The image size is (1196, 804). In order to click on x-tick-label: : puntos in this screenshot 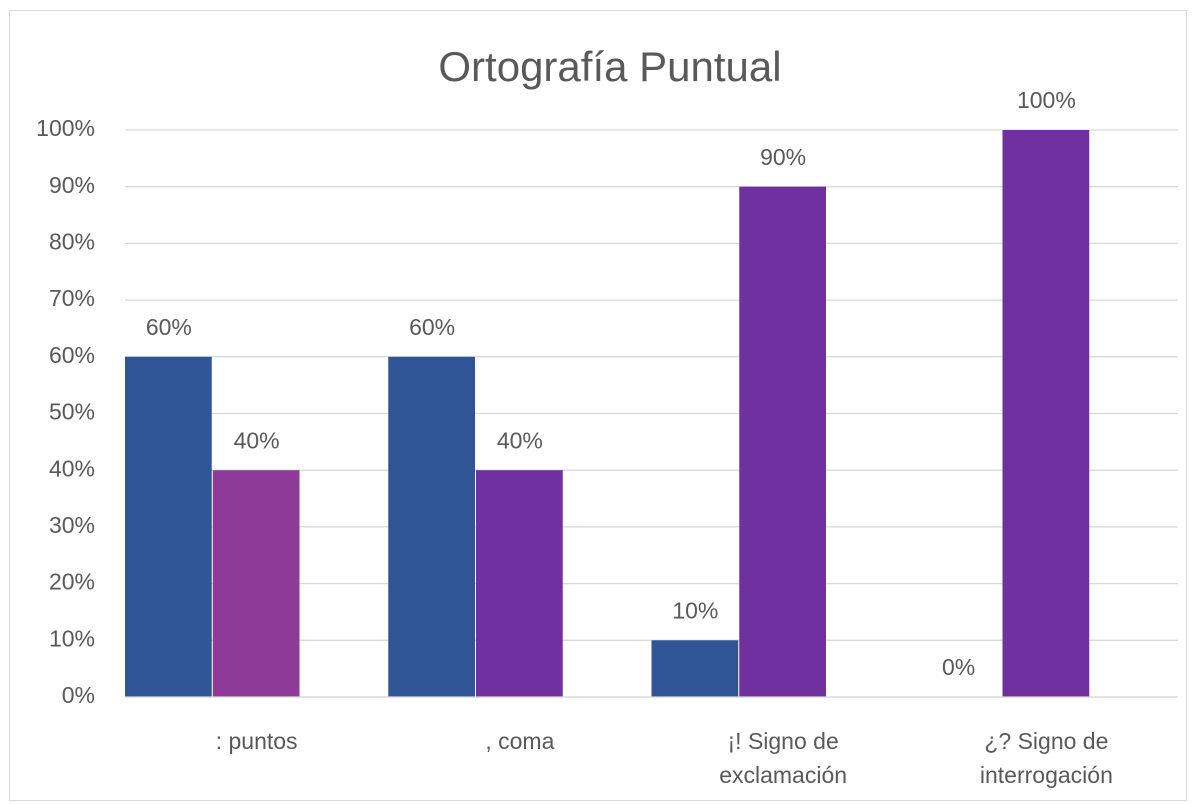, I will do `click(256, 741)`.